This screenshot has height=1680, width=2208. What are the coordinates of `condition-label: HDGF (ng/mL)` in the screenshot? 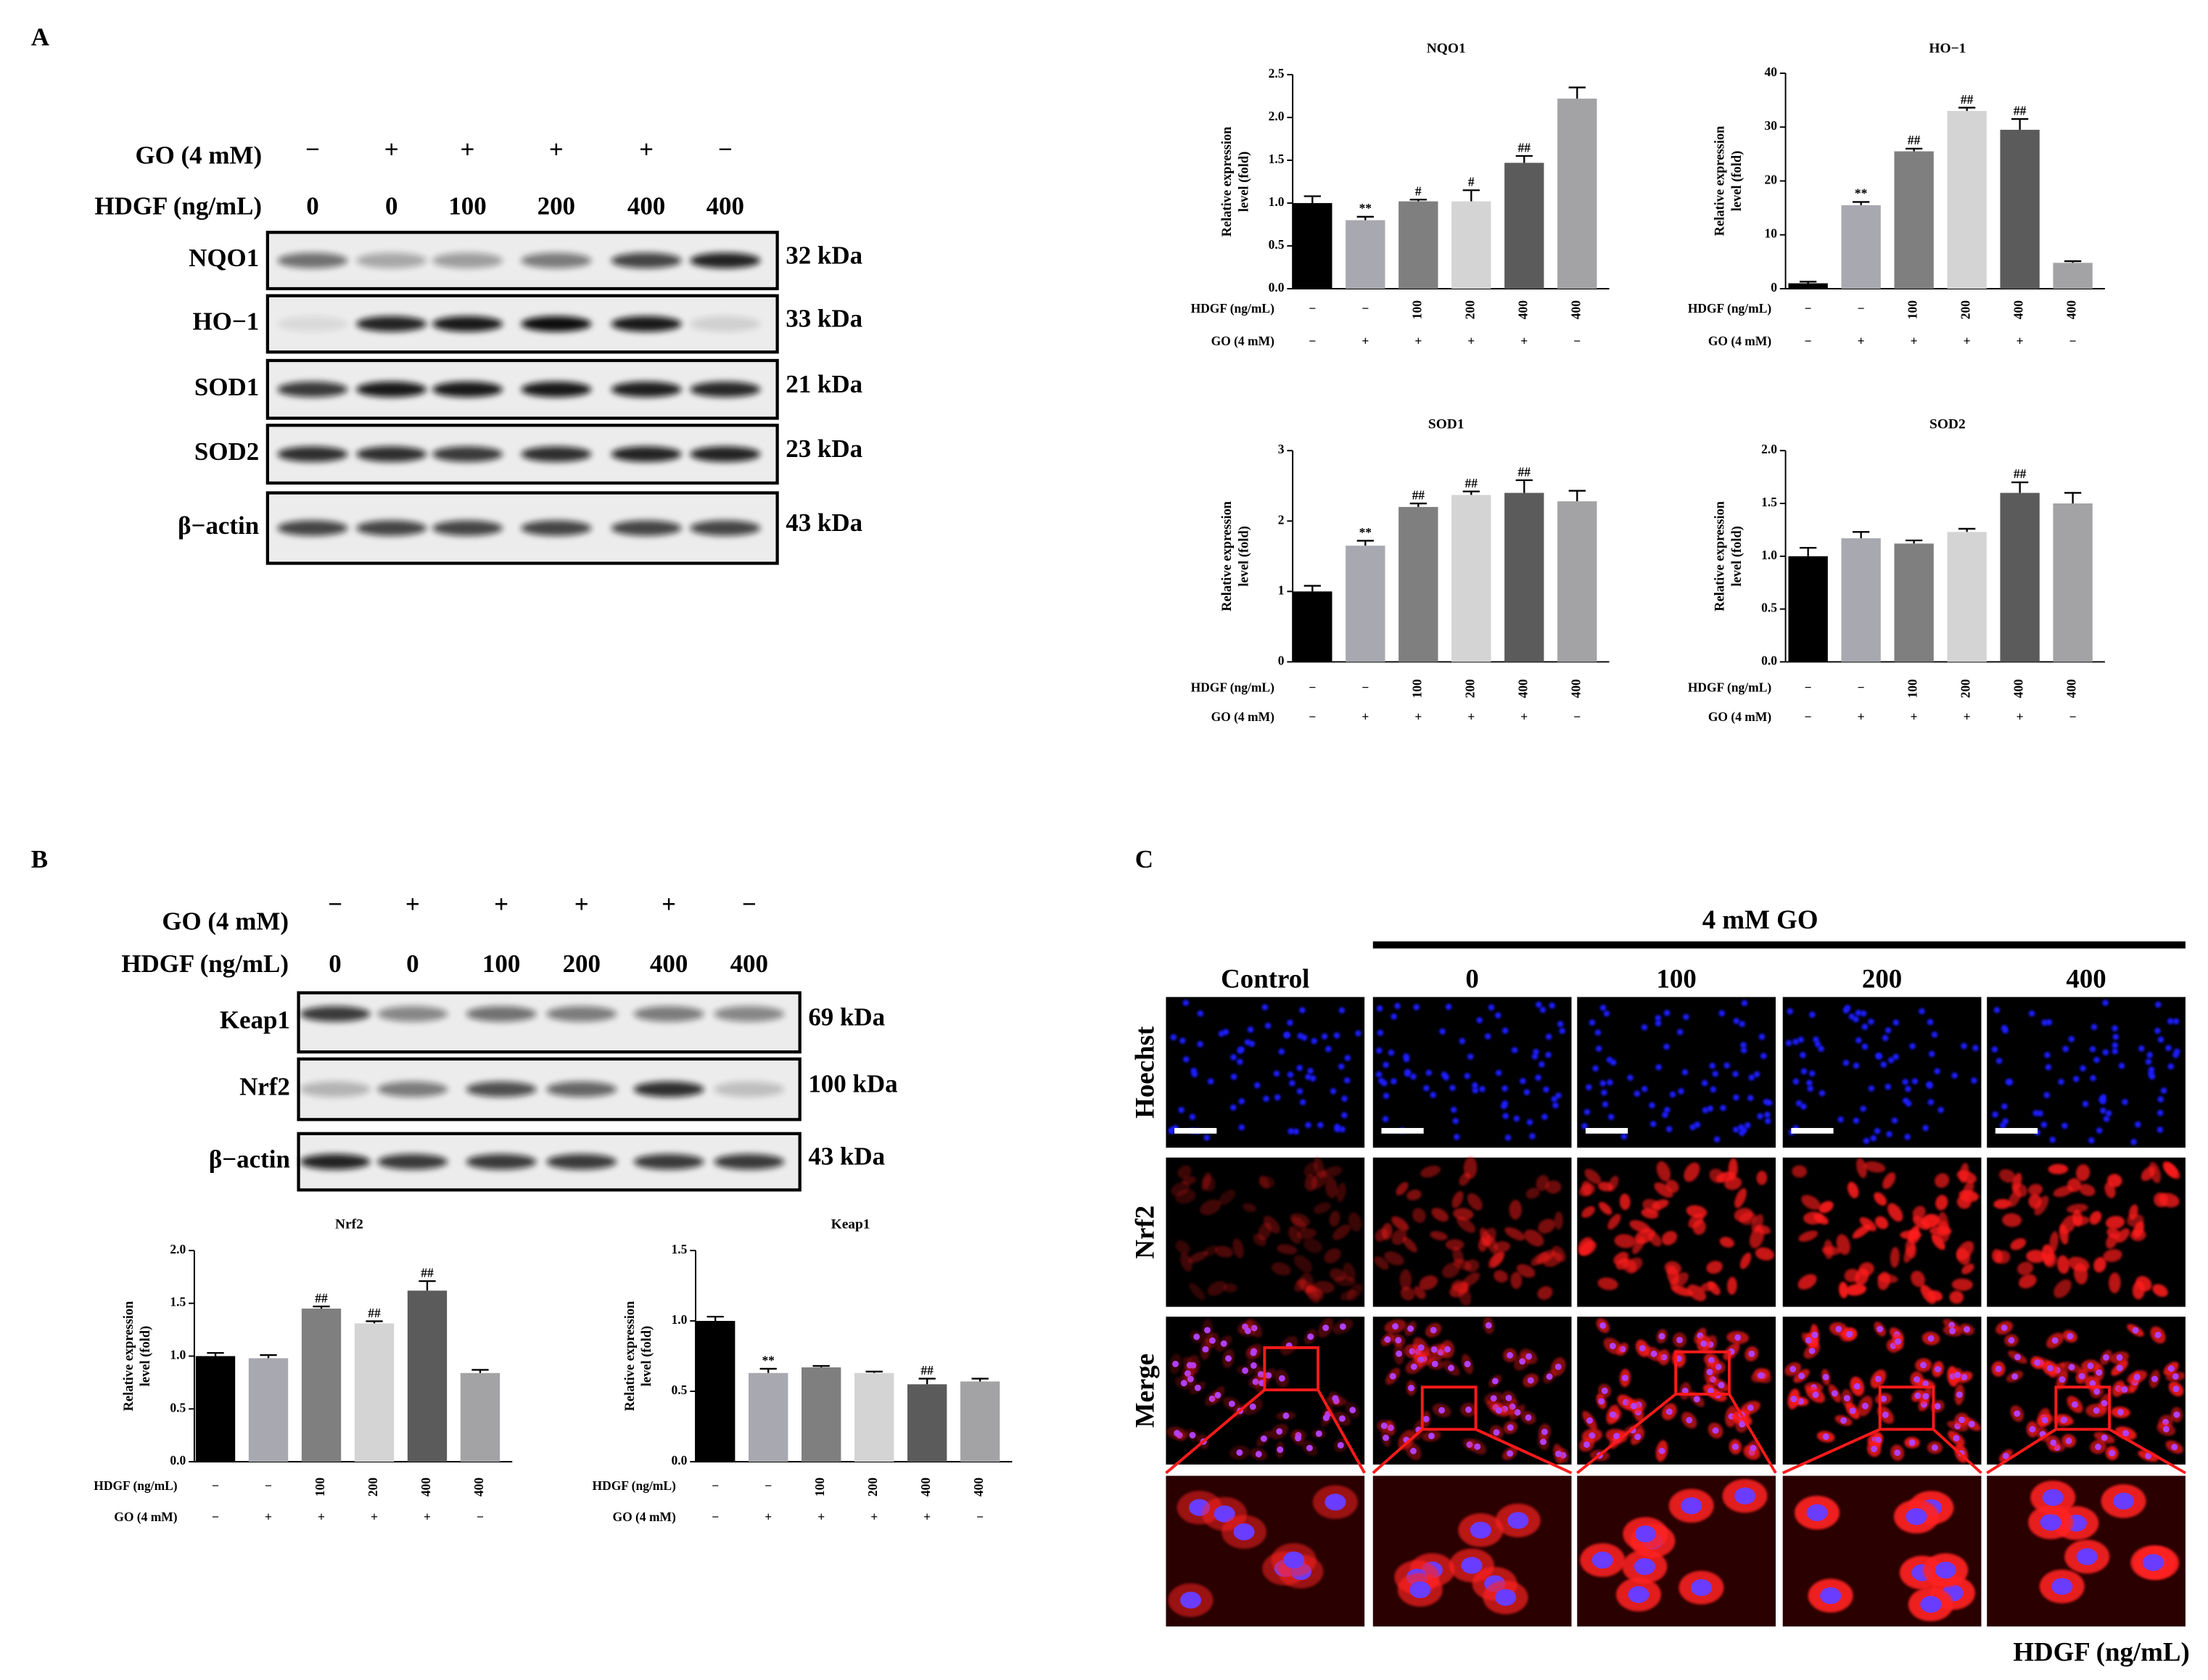 It's located at (1730, 308).